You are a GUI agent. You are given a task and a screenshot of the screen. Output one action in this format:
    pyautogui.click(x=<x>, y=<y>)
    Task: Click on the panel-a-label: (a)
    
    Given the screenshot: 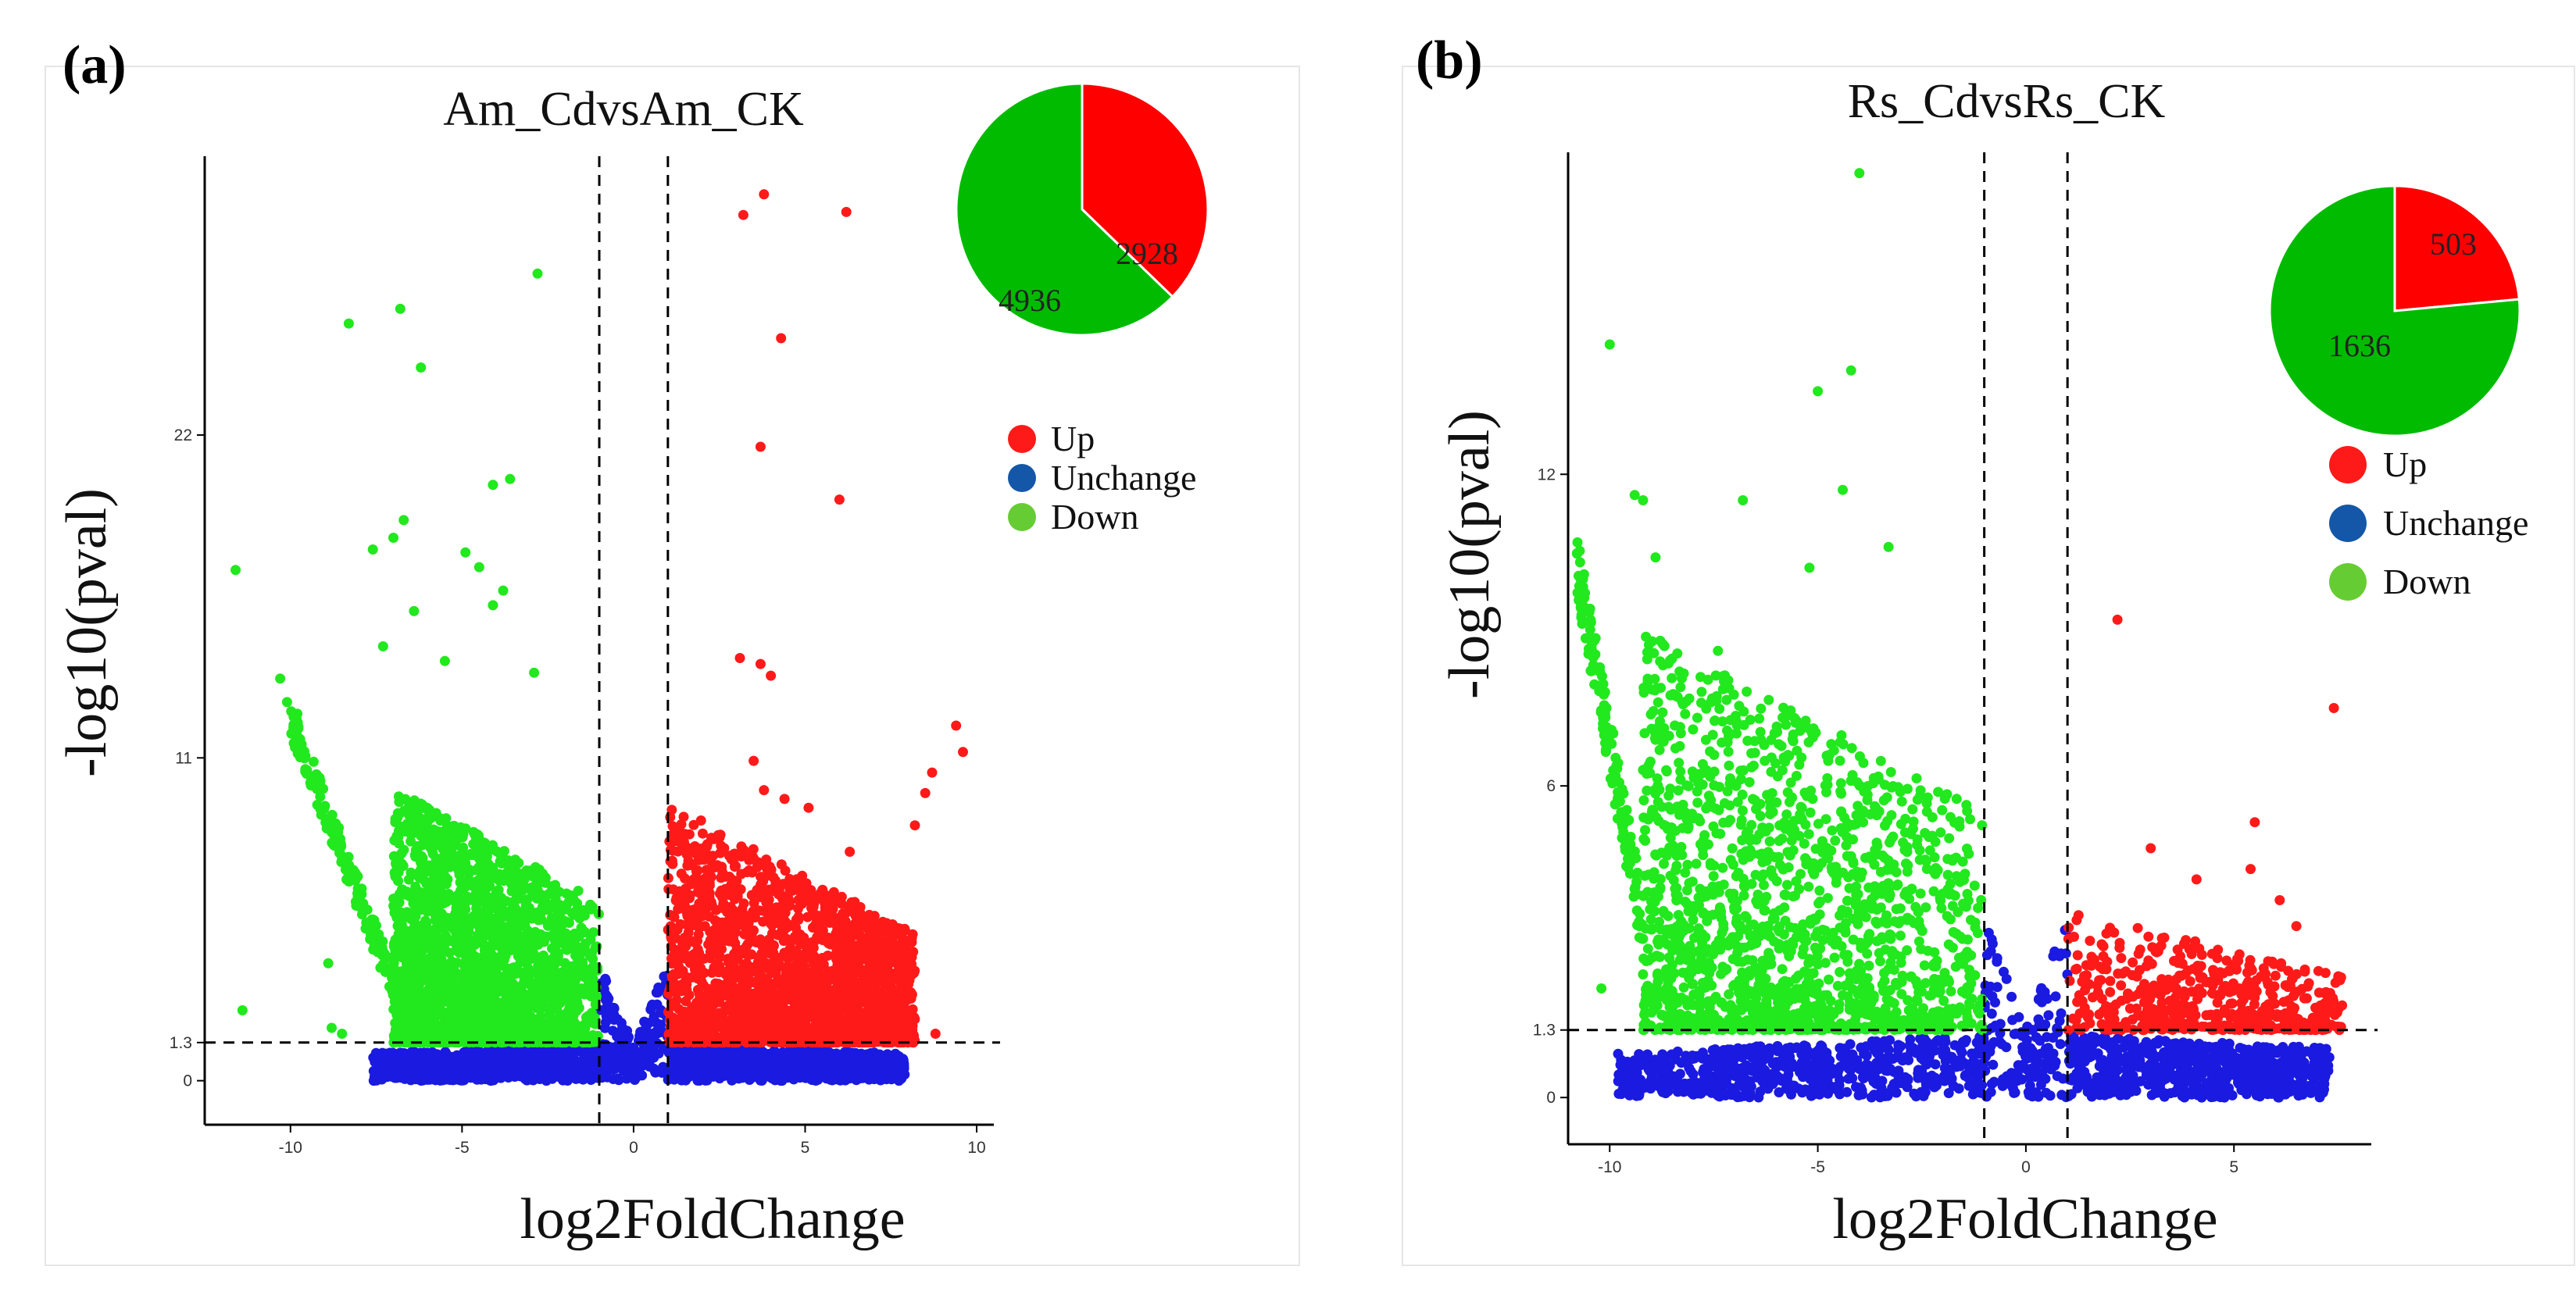 What is the action you would take?
    pyautogui.click(x=95, y=65)
    